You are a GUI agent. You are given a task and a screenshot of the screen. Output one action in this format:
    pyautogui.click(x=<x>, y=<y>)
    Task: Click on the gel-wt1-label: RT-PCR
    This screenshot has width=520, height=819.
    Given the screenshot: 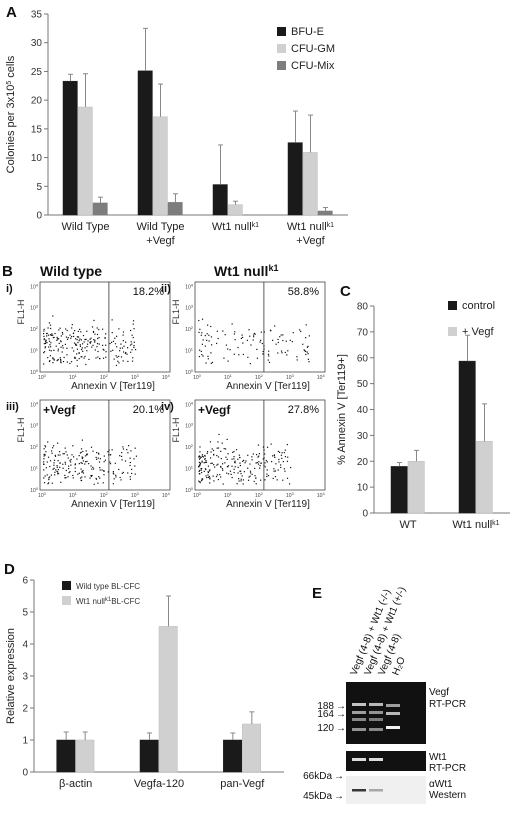 What is the action you would take?
    pyautogui.click(x=447, y=768)
    